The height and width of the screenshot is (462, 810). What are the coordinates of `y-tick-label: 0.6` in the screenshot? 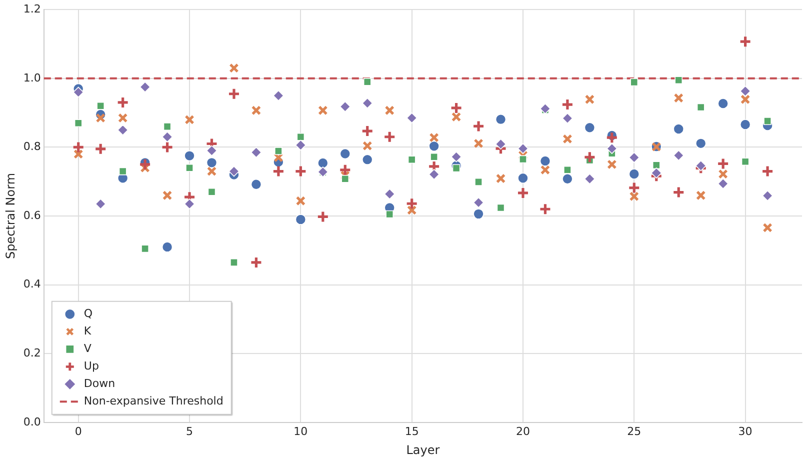 It's located at (32, 215).